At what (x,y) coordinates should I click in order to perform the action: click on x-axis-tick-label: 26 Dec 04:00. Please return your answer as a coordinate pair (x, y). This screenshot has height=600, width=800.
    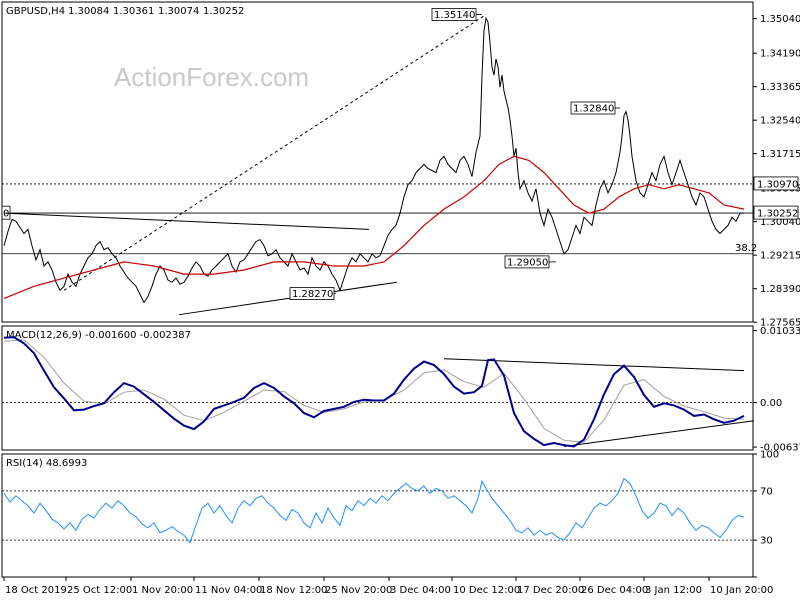
    Looking at the image, I should click on (614, 590).